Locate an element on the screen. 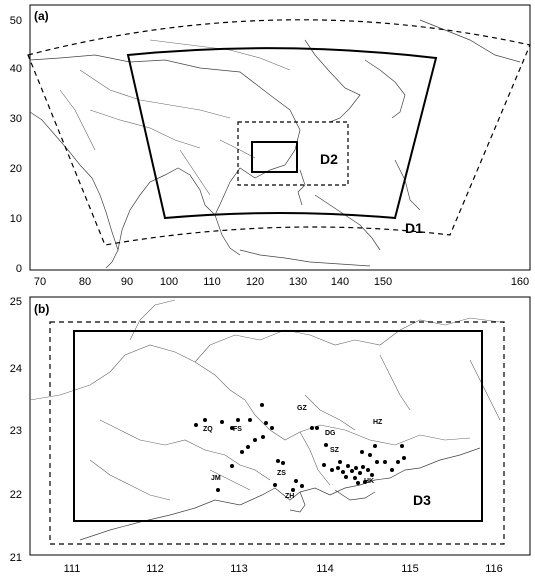 Image resolution: width=535 pixels, height=577 pixels. y-tick: 30 is located at coordinates (16, 119).